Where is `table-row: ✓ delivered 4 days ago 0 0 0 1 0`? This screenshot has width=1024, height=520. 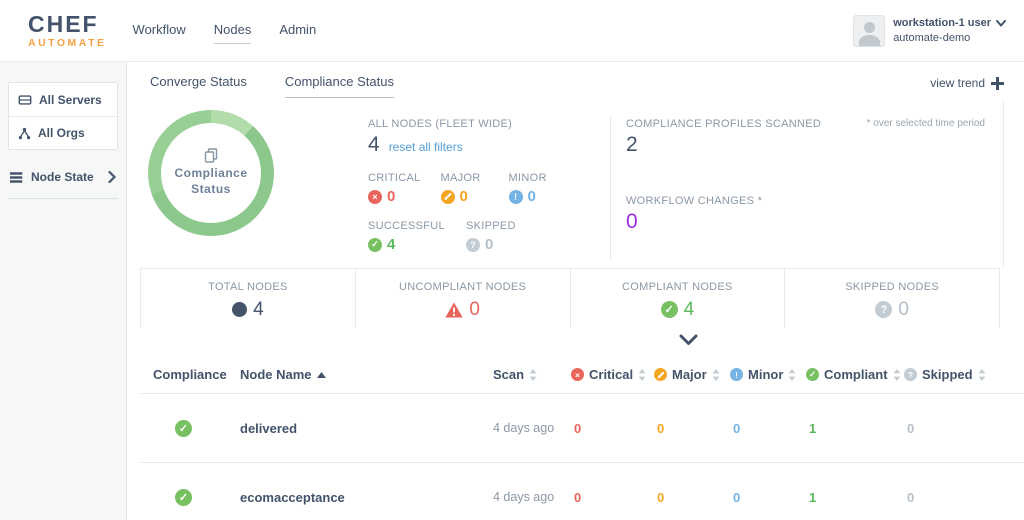
table-row: ✓ delivered 4 days ago 0 0 0 1 0 is located at coordinates (582, 428).